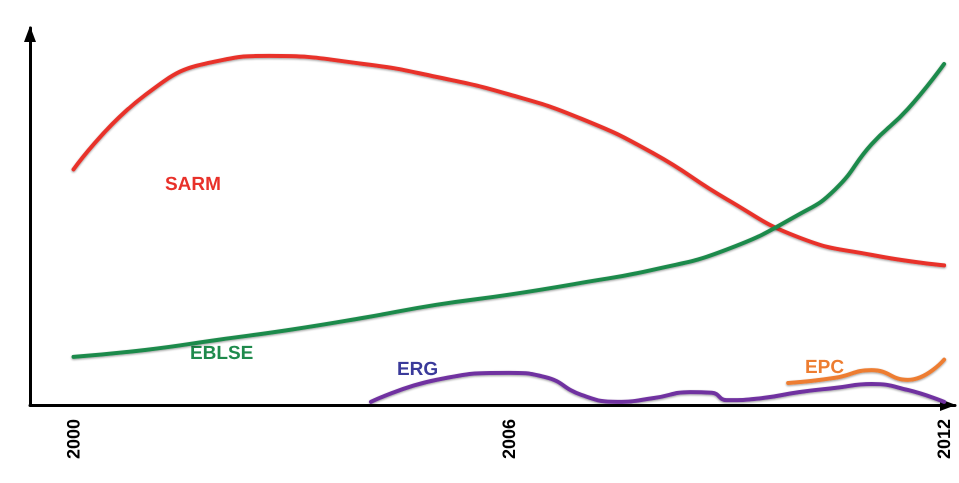 This screenshot has width=959, height=483. I want to click on series-label: EBLSE, so click(222, 353).